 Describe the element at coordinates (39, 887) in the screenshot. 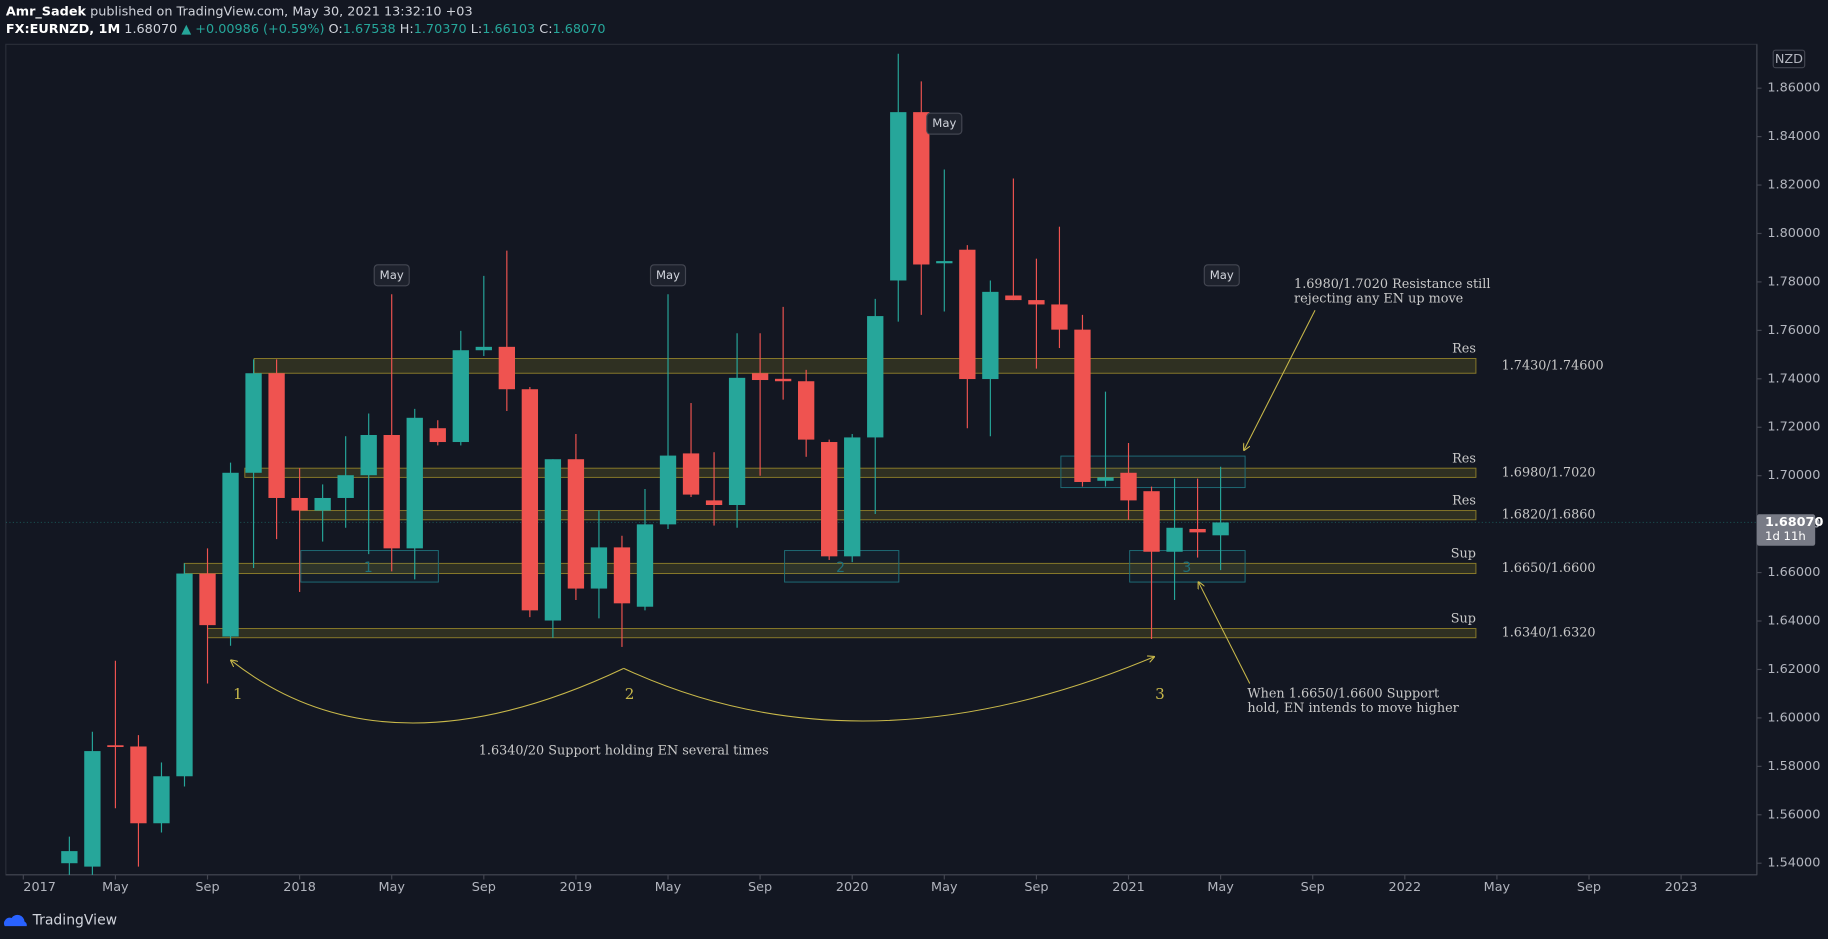

I see `x-tick-label: 2017` at that location.